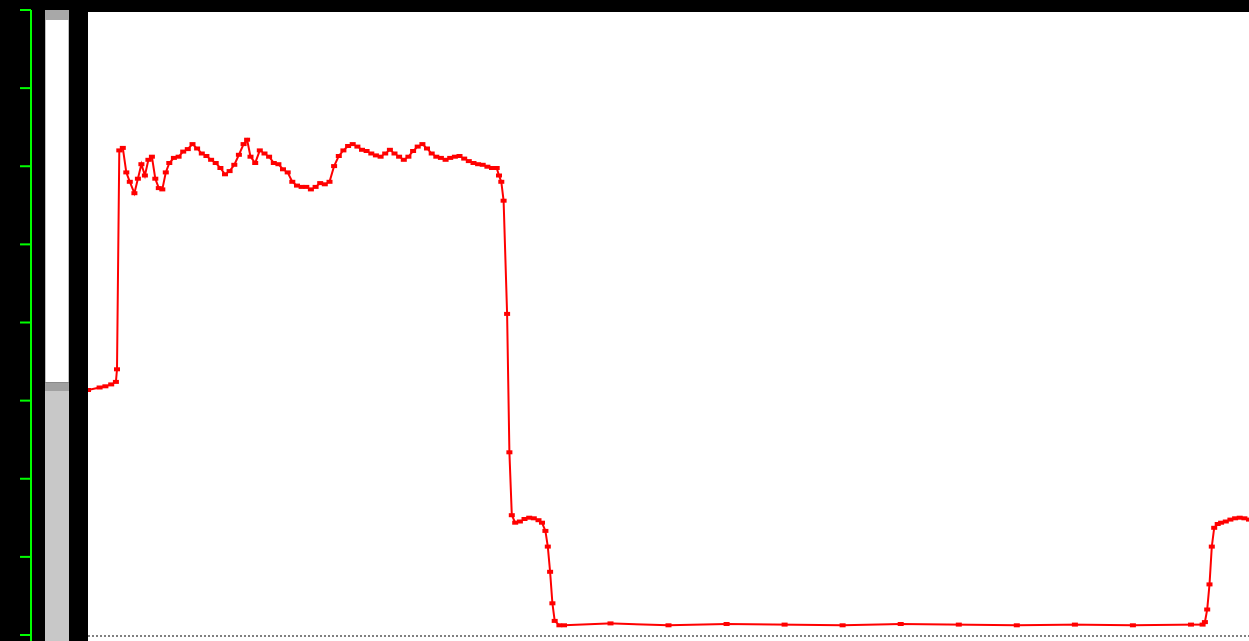 This screenshot has height=641, width=1249. What do you see at coordinates (57, 325) in the screenshot?
I see `level-meter` at bounding box center [57, 325].